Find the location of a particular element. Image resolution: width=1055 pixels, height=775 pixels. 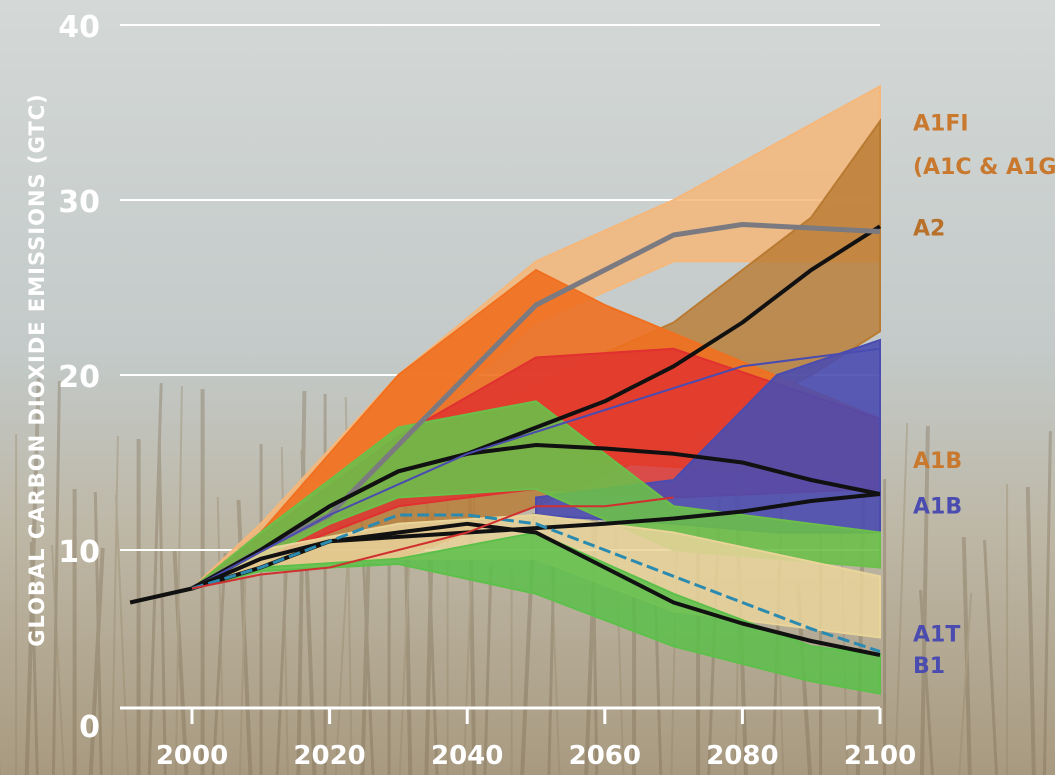

y-tick-label: 30 is located at coordinates (79, 202).